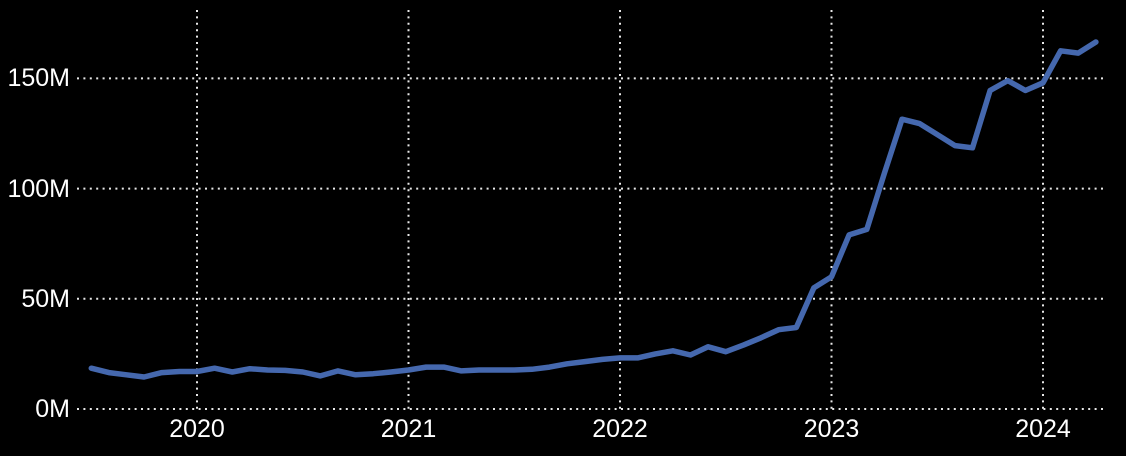 The width and height of the screenshot is (1126, 456). What do you see at coordinates (38, 78) in the screenshot?
I see `y-tick-label-150m: 150M` at bounding box center [38, 78].